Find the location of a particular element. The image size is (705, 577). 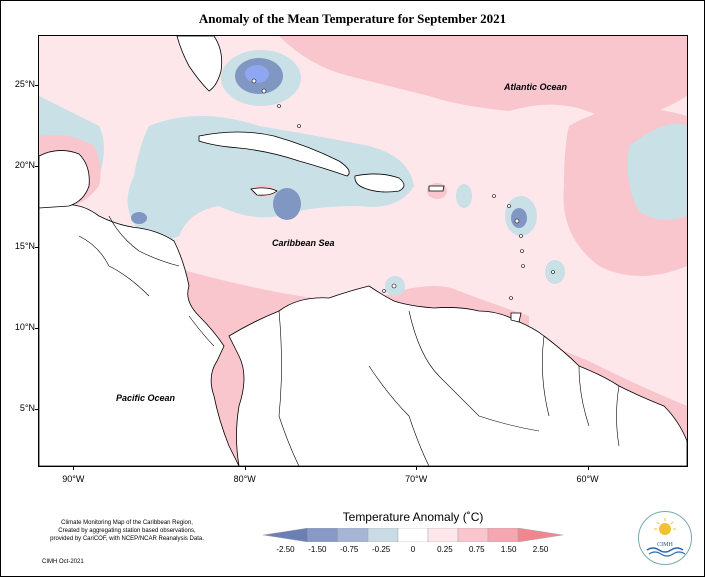

trinidad-land is located at coordinates (516, 317).